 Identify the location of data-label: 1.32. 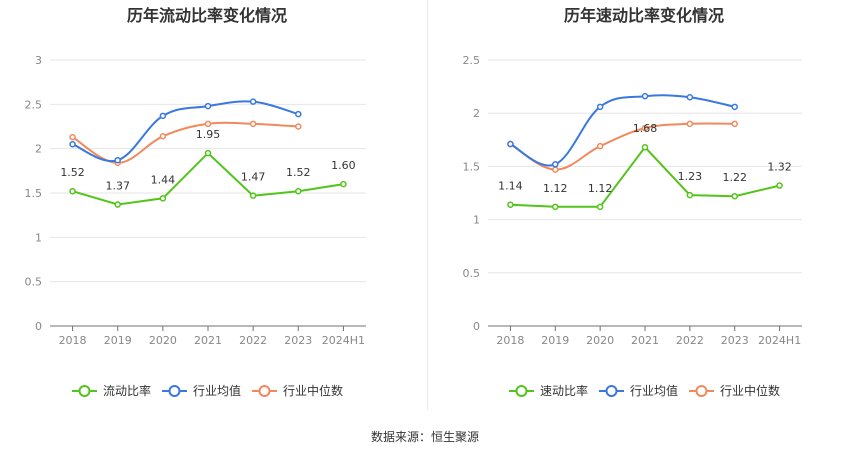
(779, 167).